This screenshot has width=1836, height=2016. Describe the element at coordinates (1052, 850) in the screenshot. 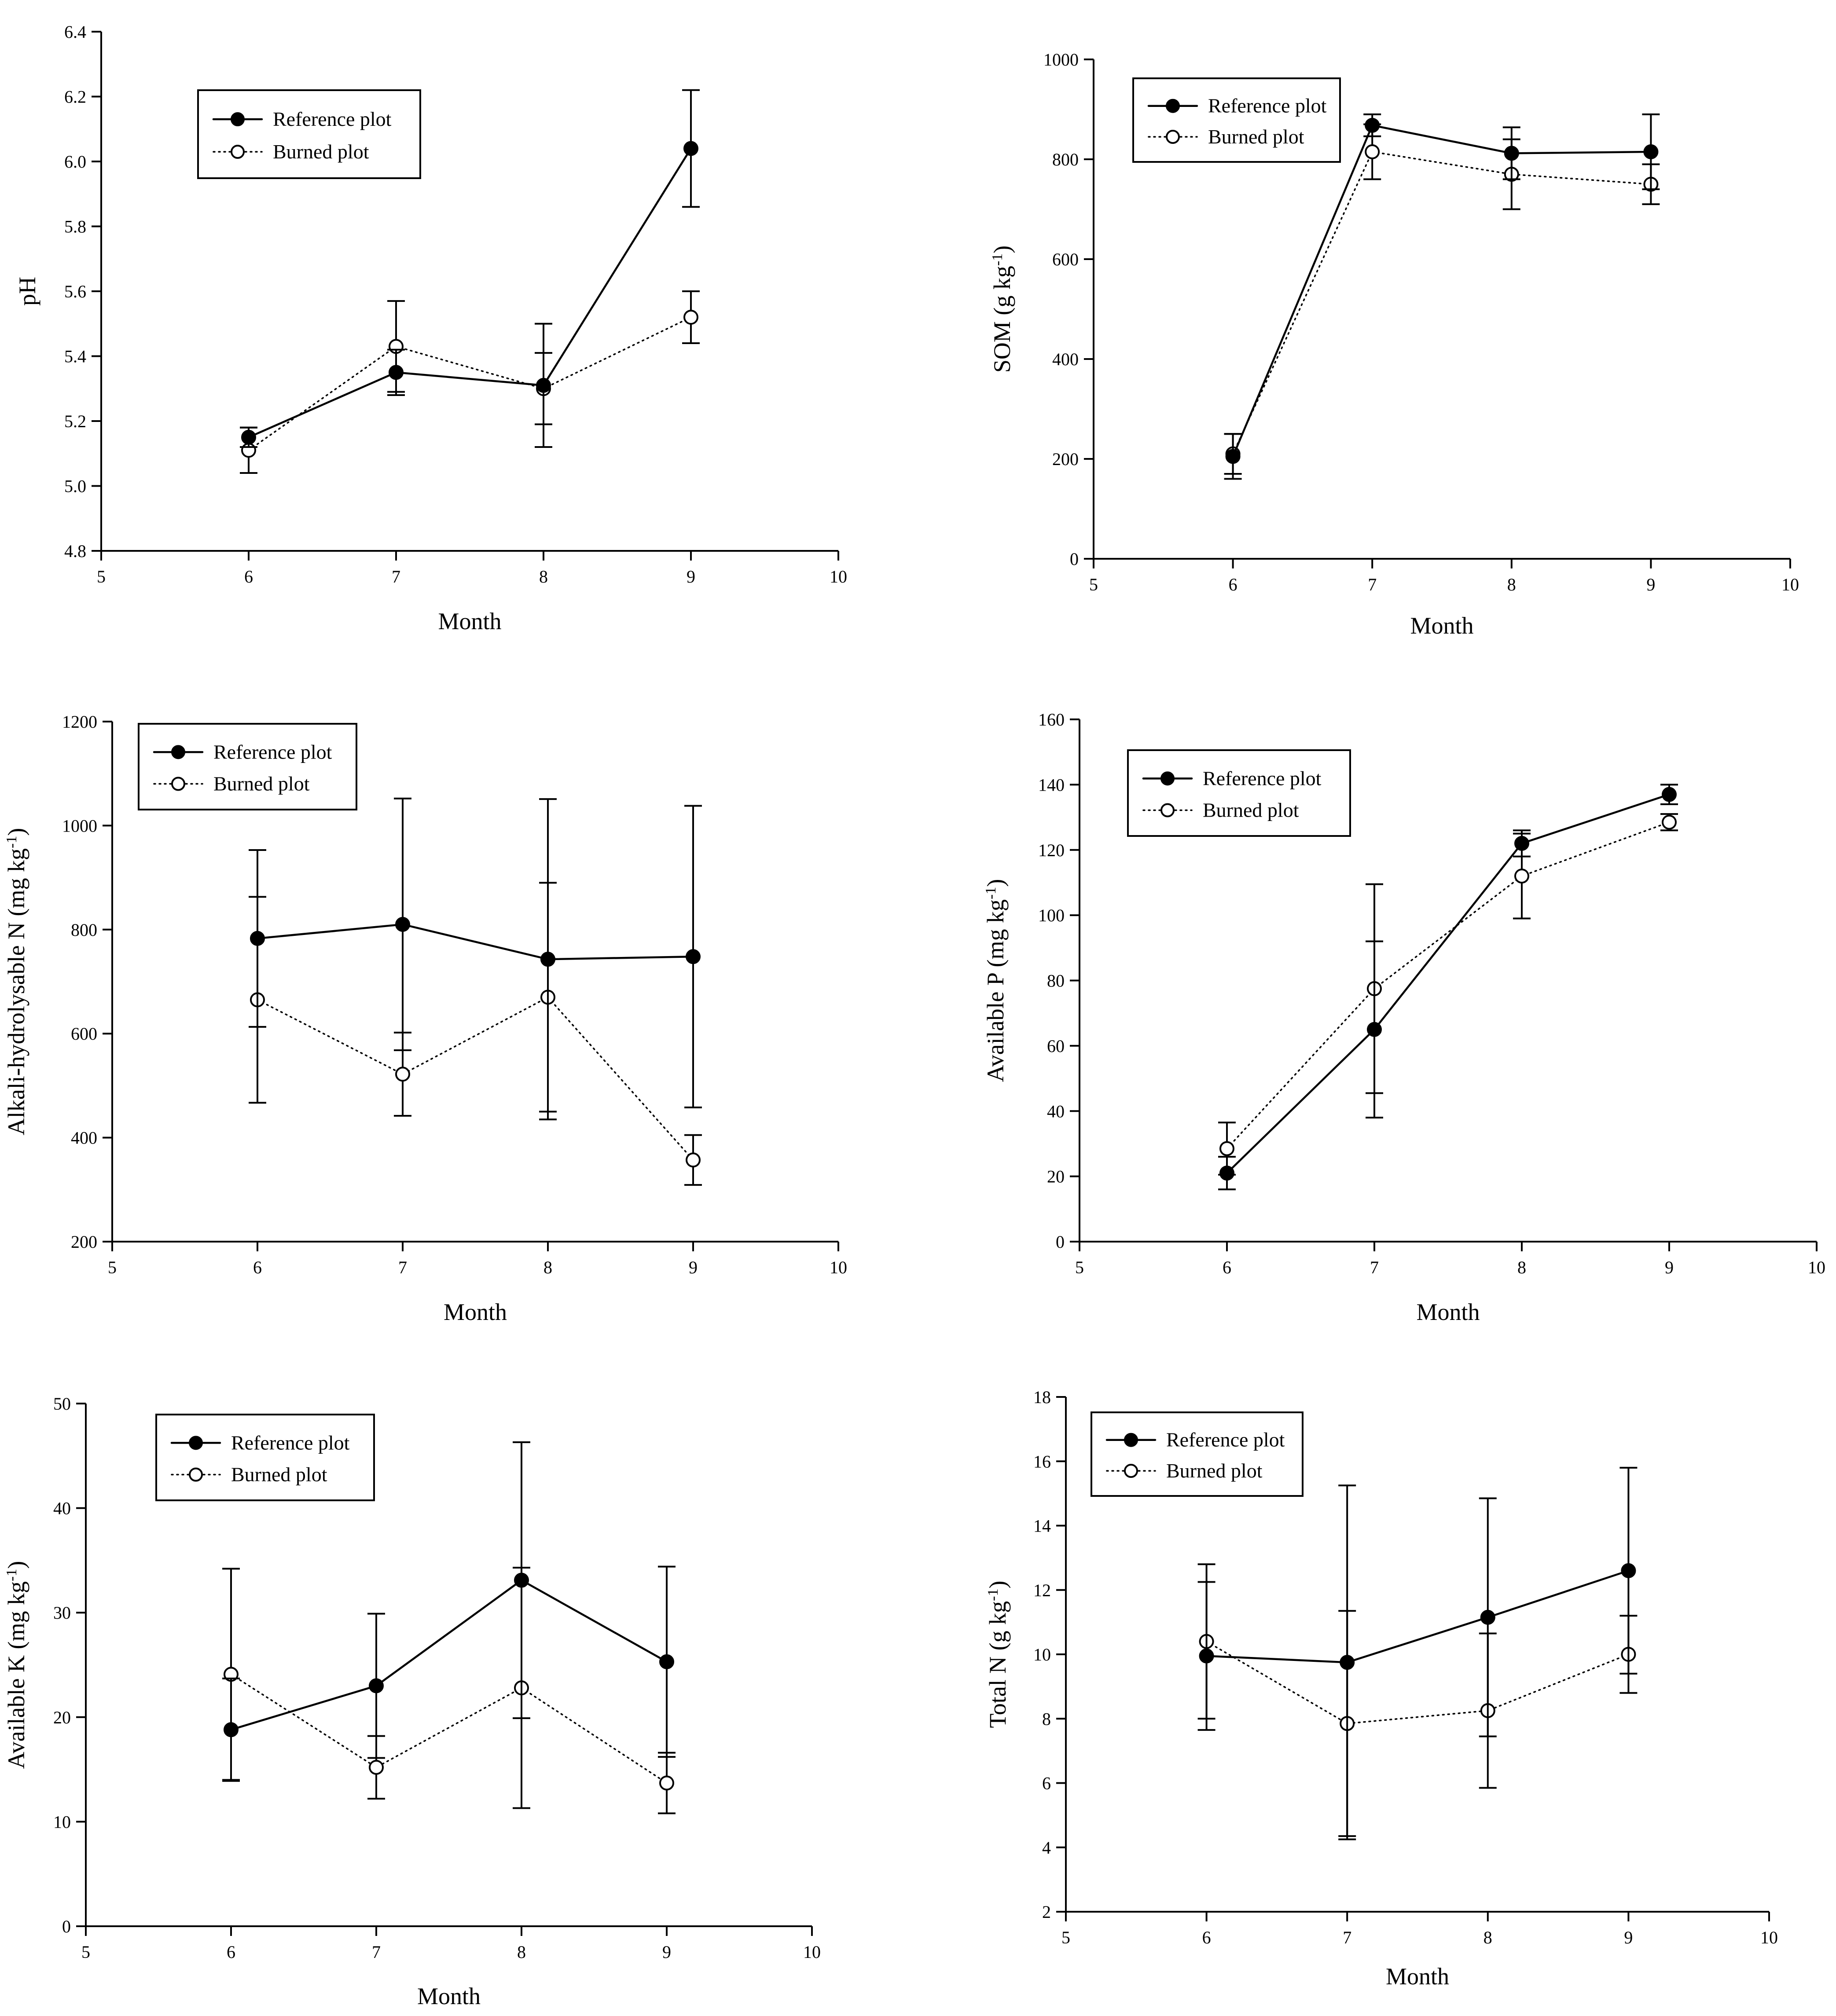

I see `y-tick-label: 120` at that location.